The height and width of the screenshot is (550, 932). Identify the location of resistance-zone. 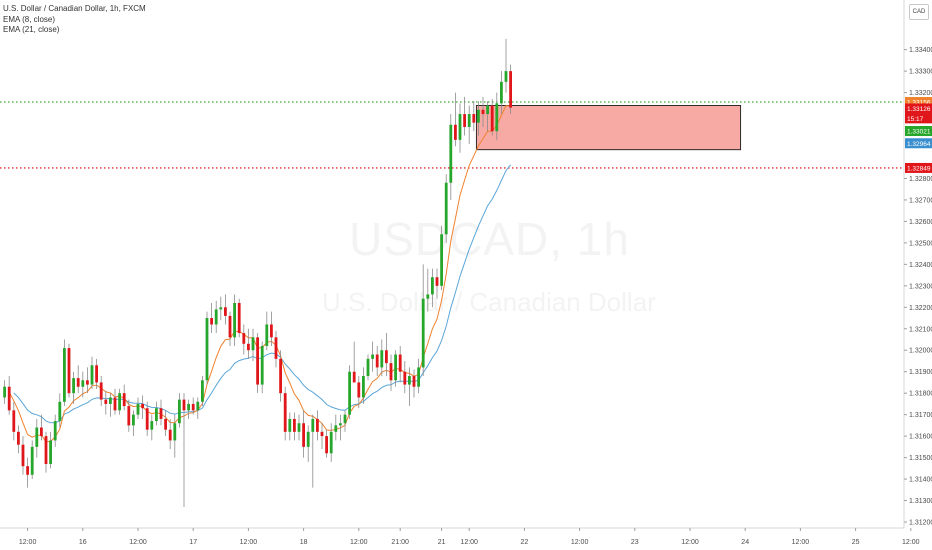
(608, 128).